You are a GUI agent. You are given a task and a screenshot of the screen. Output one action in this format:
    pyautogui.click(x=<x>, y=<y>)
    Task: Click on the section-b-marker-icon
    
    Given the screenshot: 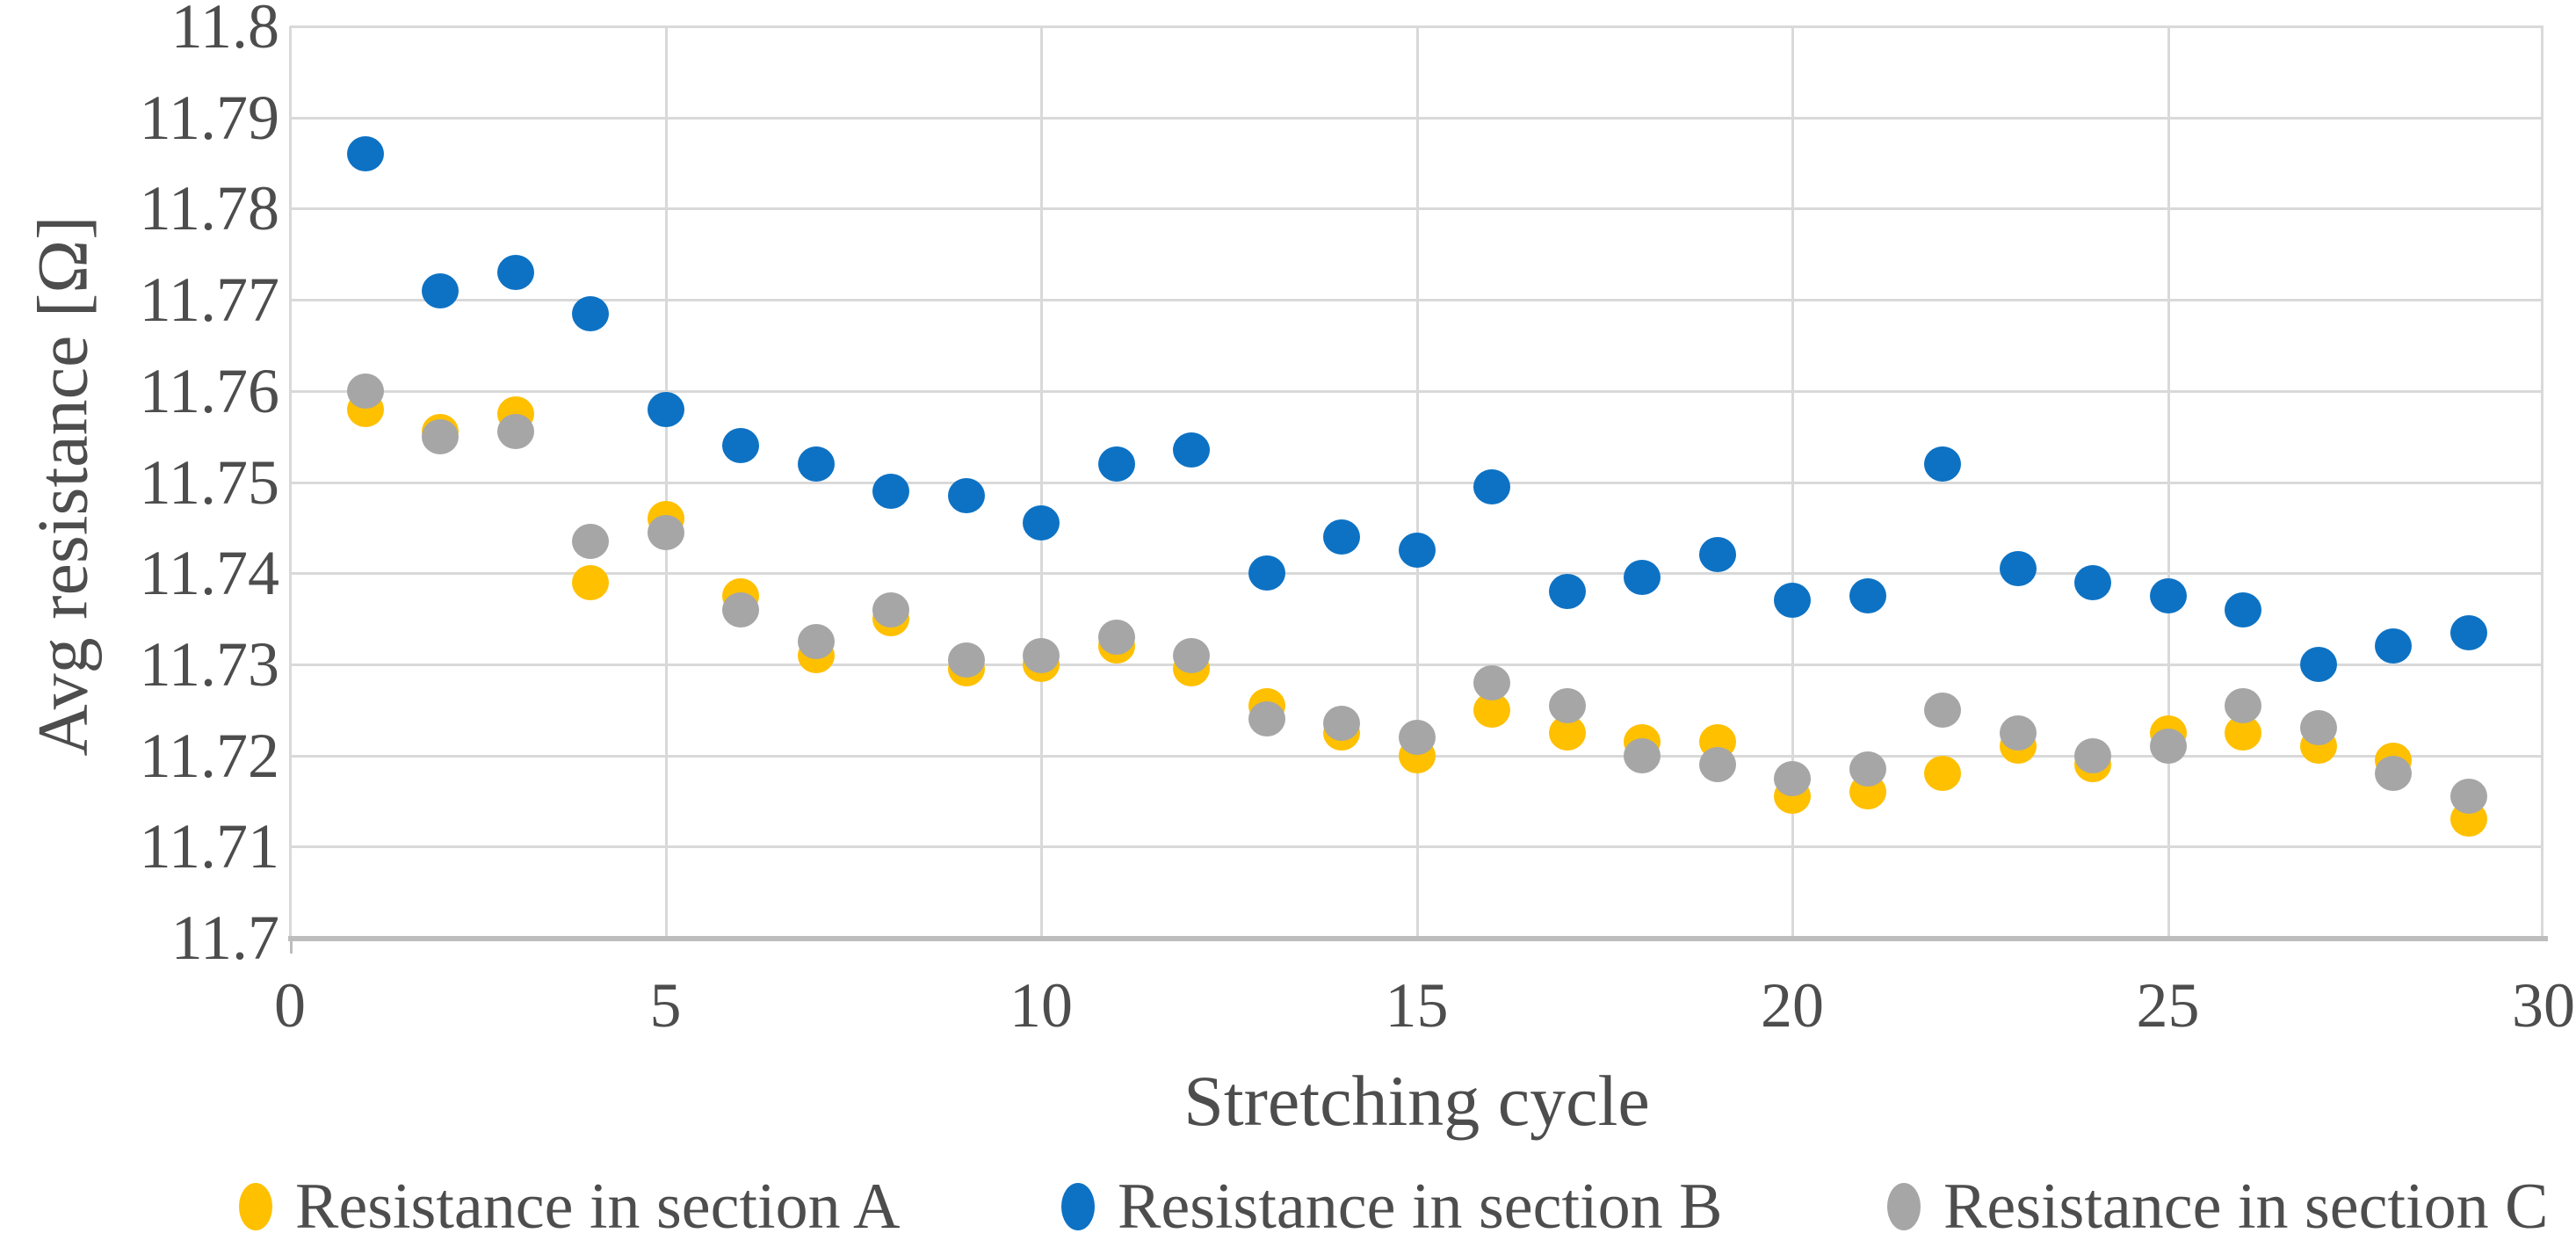 What is the action you would take?
    pyautogui.click(x=1078, y=1206)
    